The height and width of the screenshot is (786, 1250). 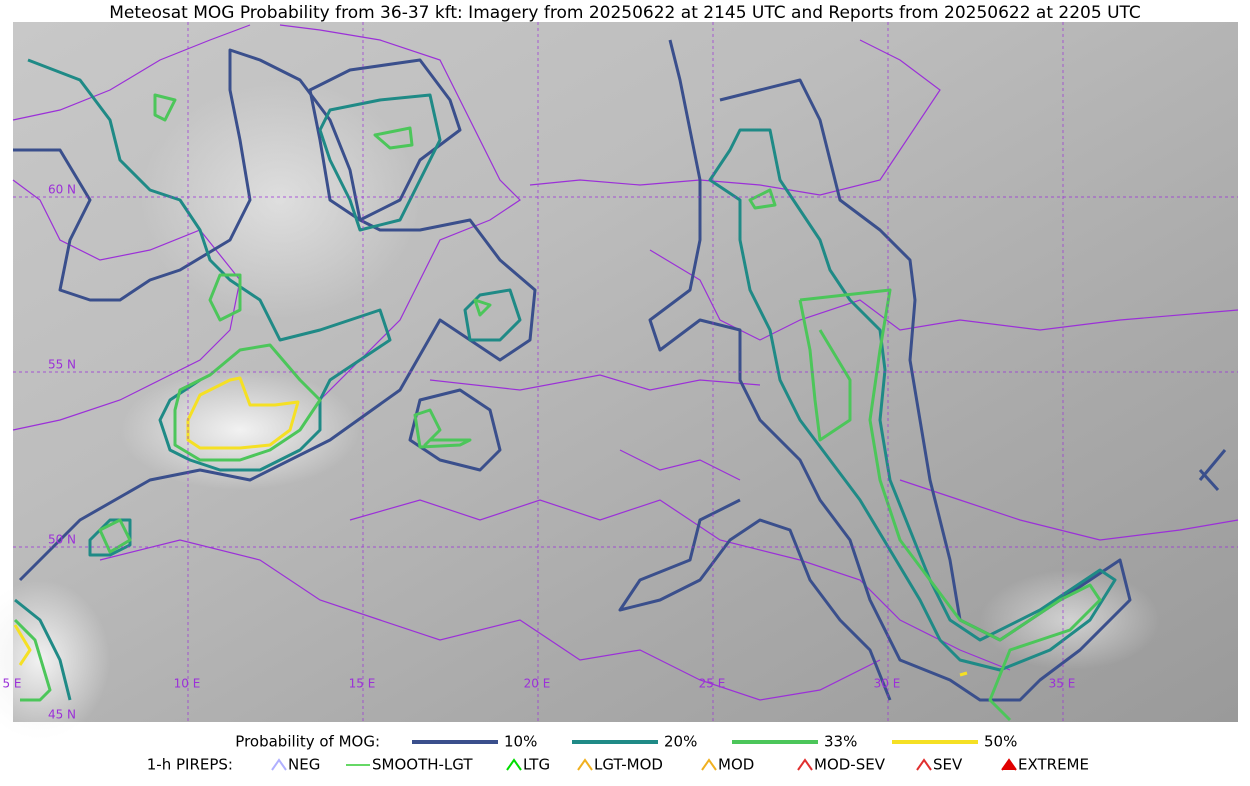 What do you see at coordinates (1062, 684) in the screenshot?
I see `lon-label: 35 E` at bounding box center [1062, 684].